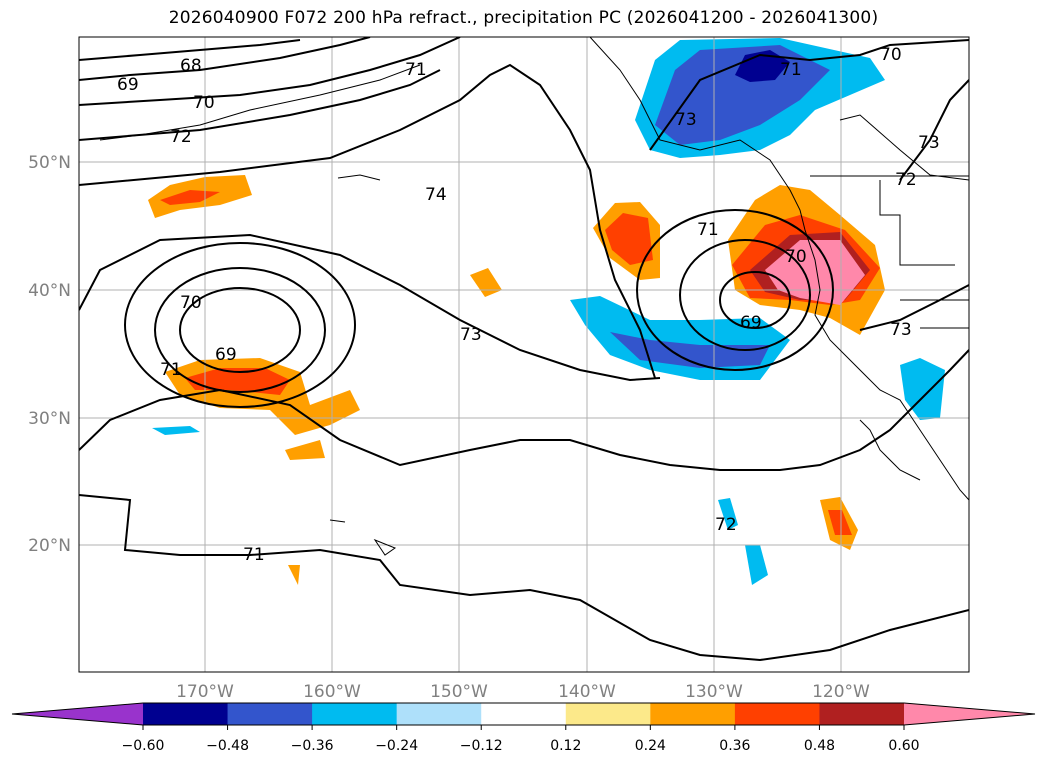 Image resolution: width=1047 pixels, height=765 pixels. Describe the element at coordinates (436, 195) in the screenshot. I see `contour-label: 74` at that location.